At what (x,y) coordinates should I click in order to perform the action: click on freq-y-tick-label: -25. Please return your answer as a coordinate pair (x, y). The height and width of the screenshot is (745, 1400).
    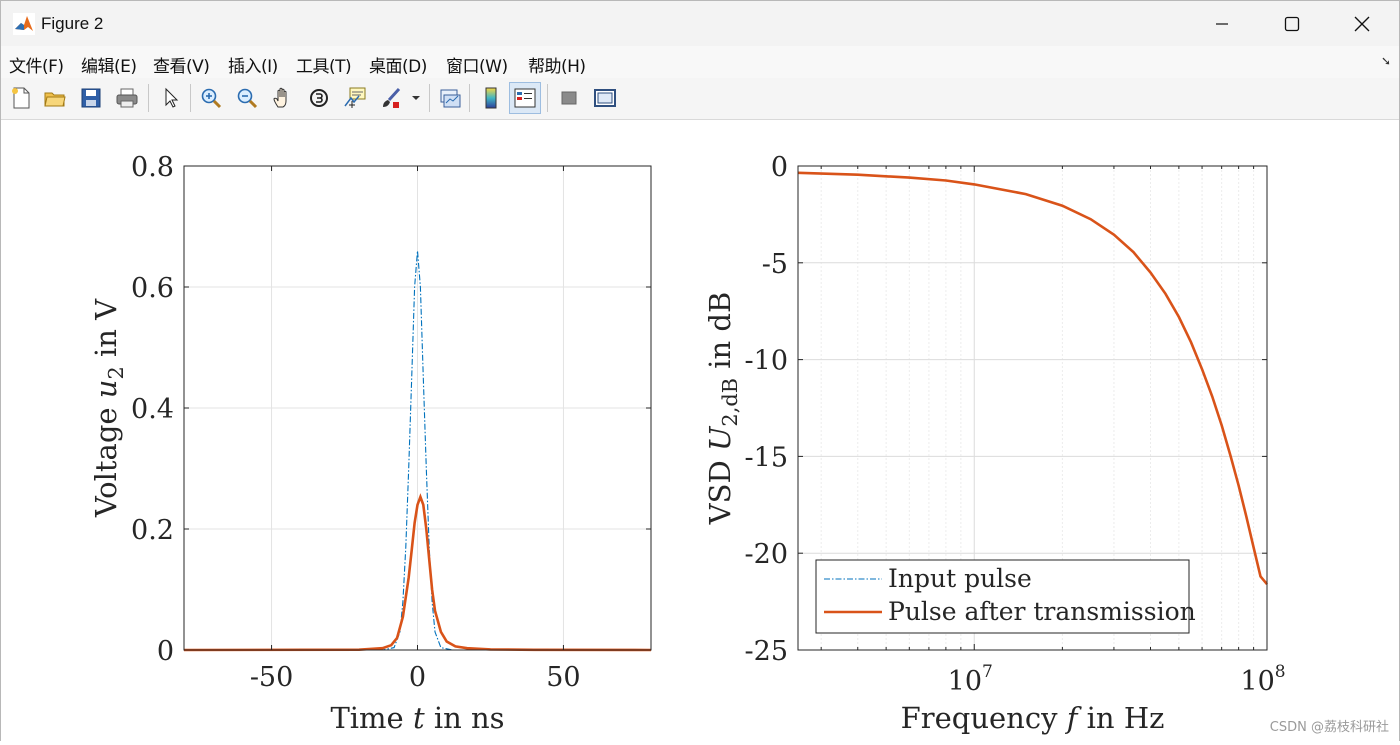
    Looking at the image, I should click on (766, 651).